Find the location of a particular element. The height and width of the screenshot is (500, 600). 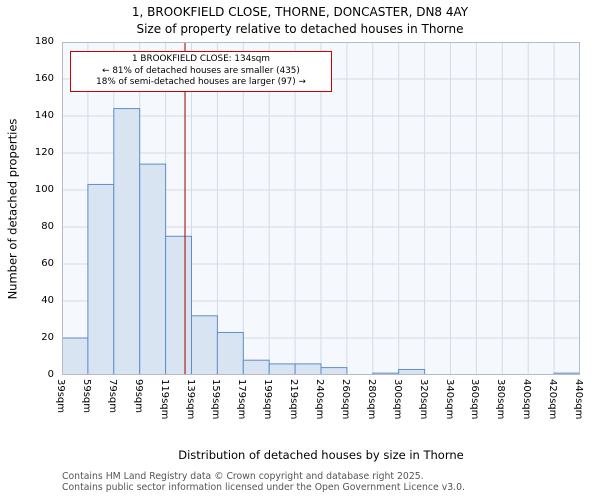

x-tick-label: 59sqm is located at coordinates (86, 396).